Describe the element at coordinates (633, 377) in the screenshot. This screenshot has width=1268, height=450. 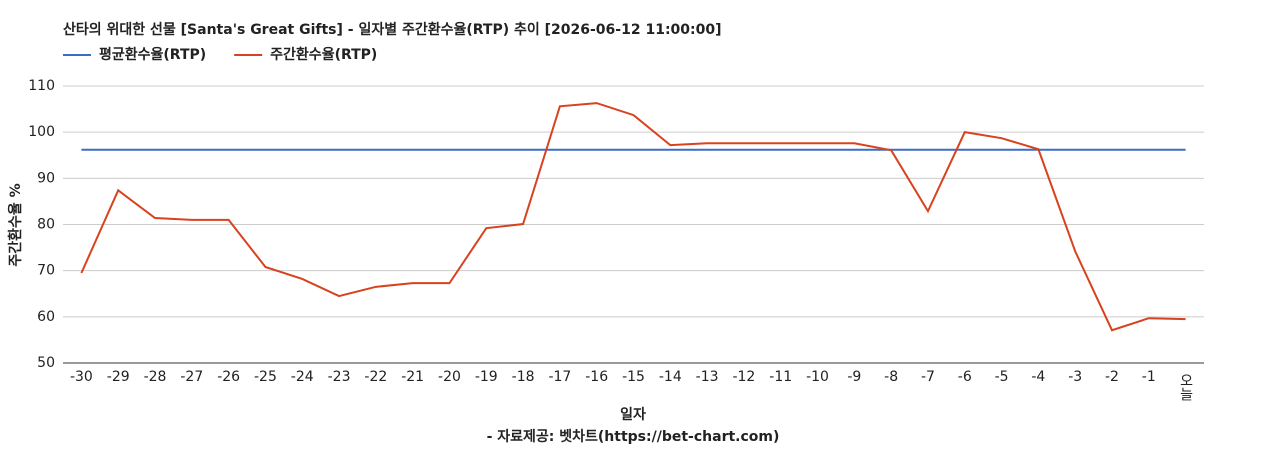
I see `x-tick-label: -15` at that location.